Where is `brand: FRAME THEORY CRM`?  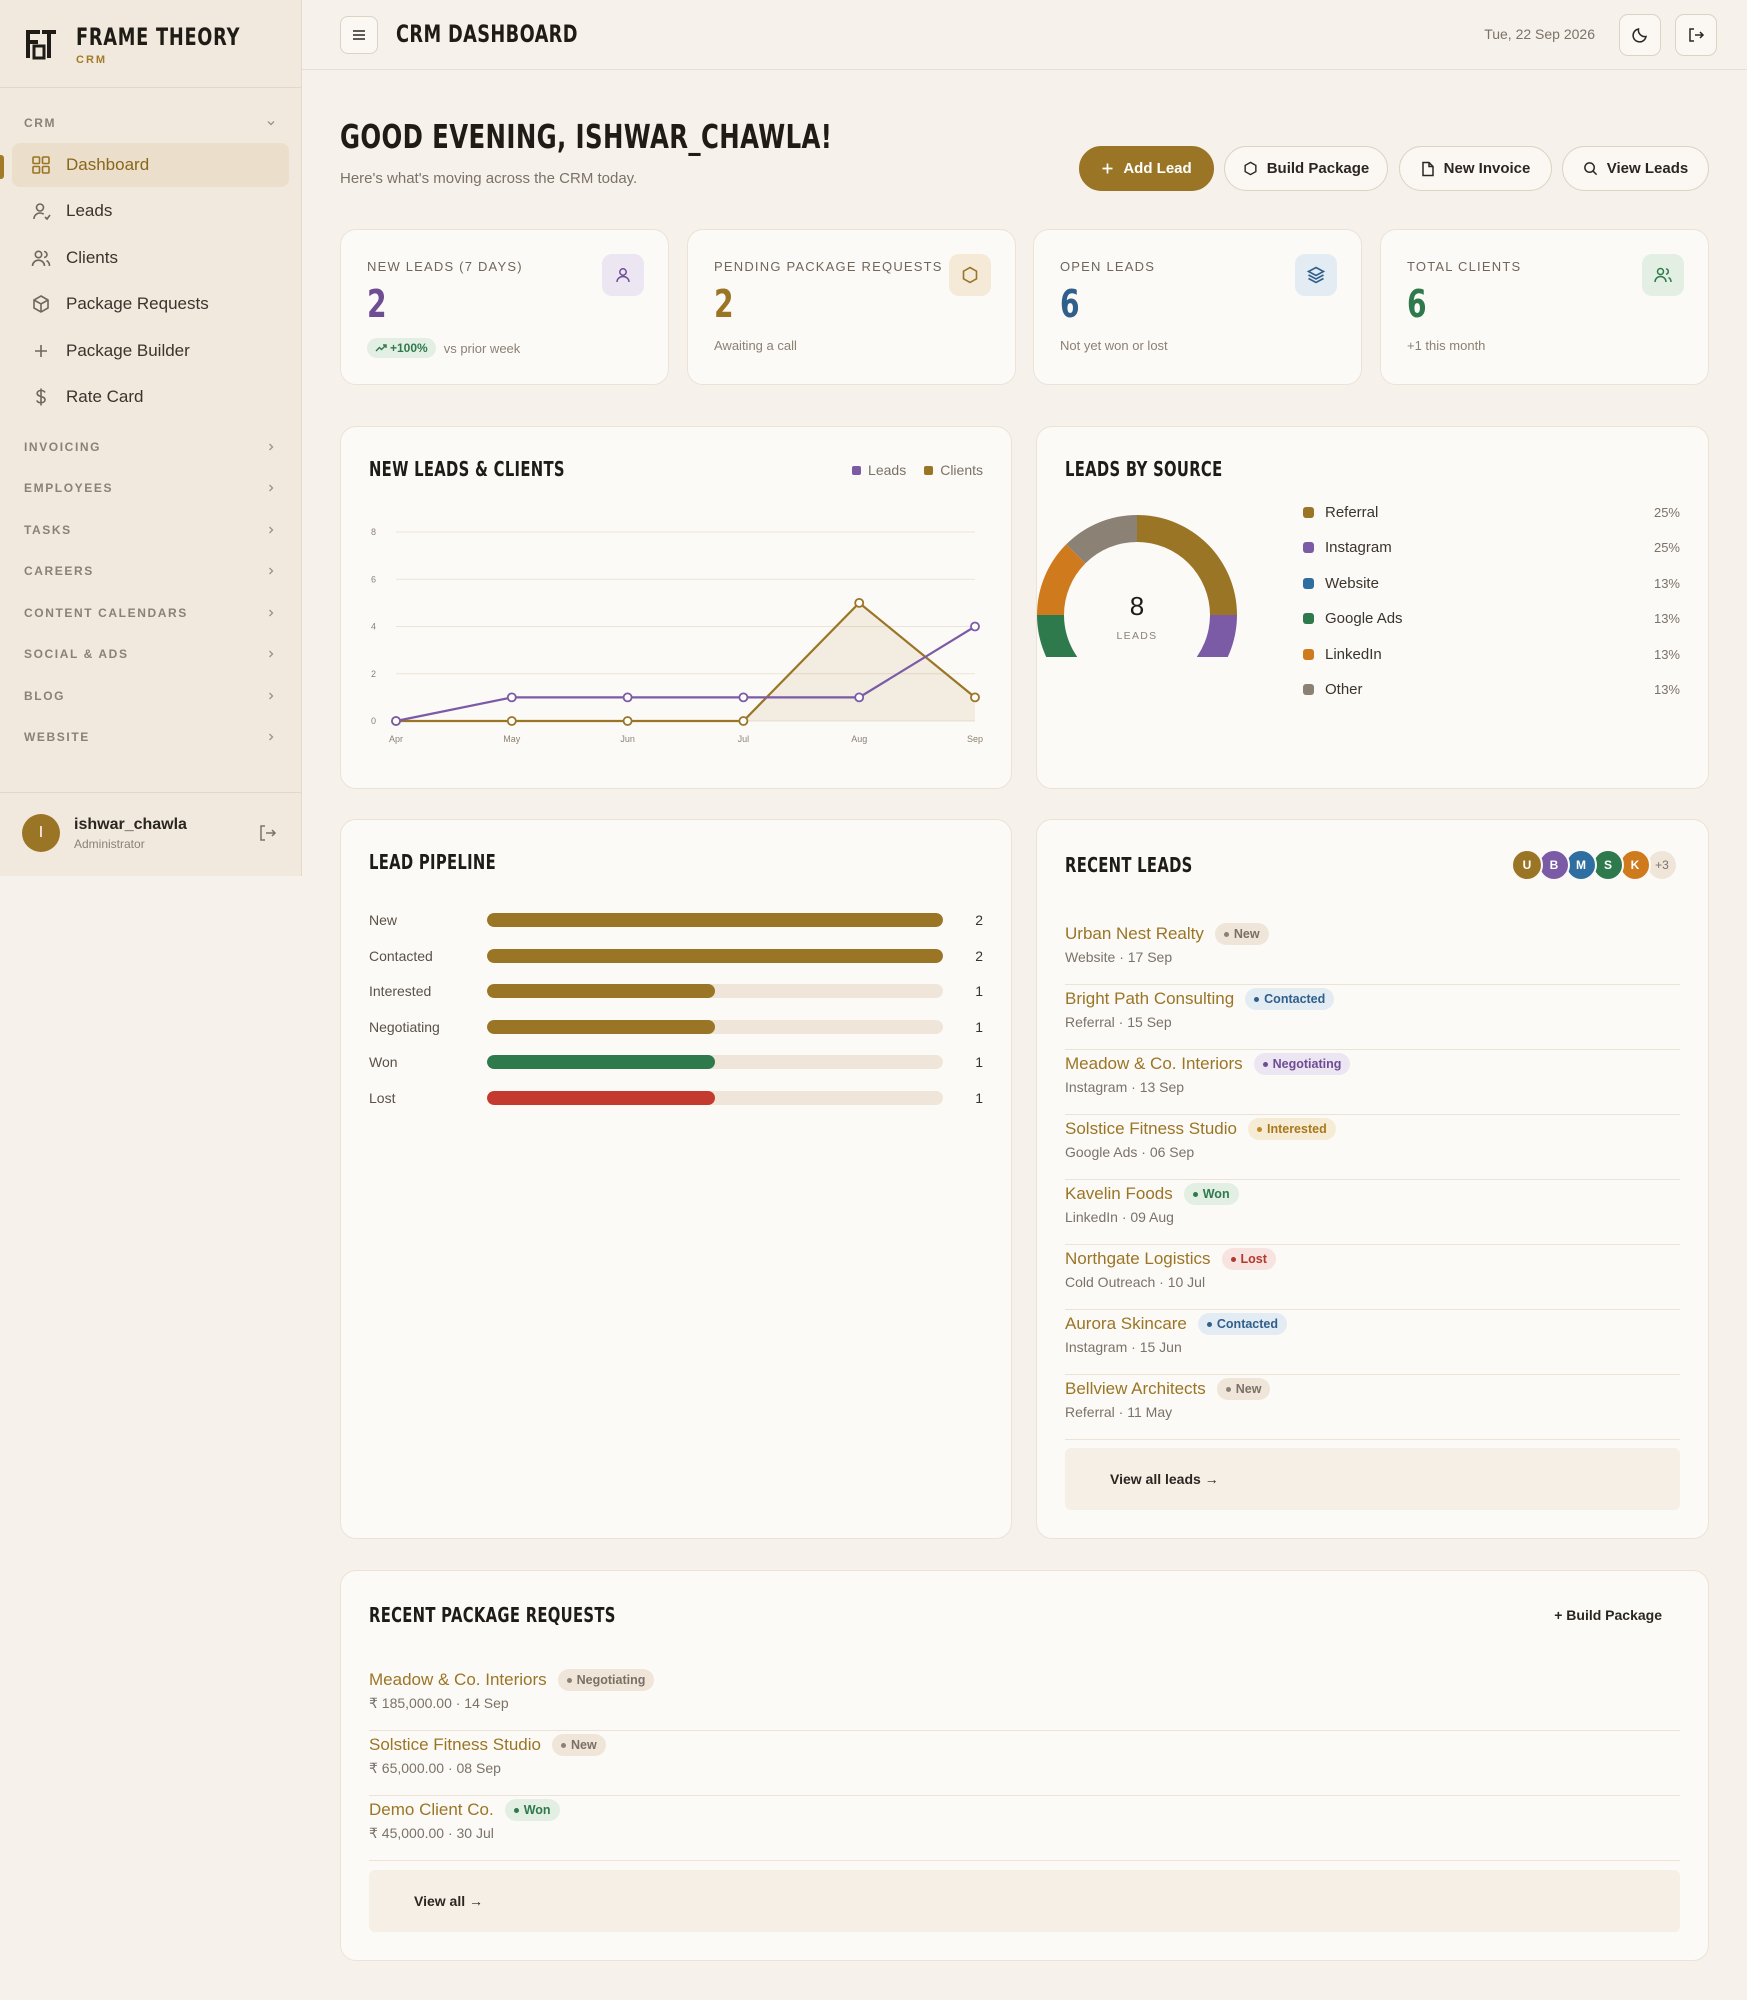 brand: FRAME THEORY CRM is located at coordinates (160, 44).